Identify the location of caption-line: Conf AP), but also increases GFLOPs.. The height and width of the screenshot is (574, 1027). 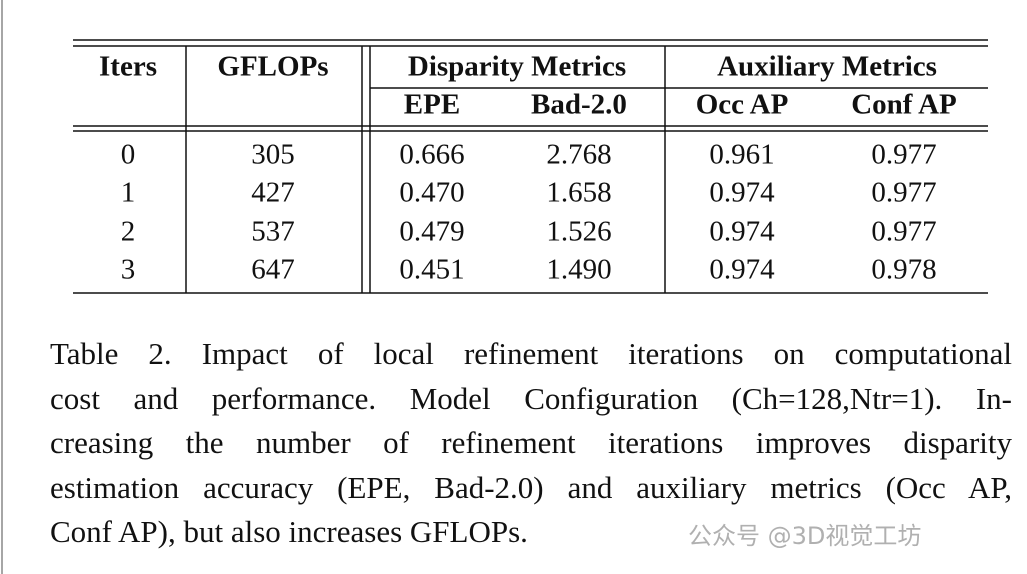
(289, 531).